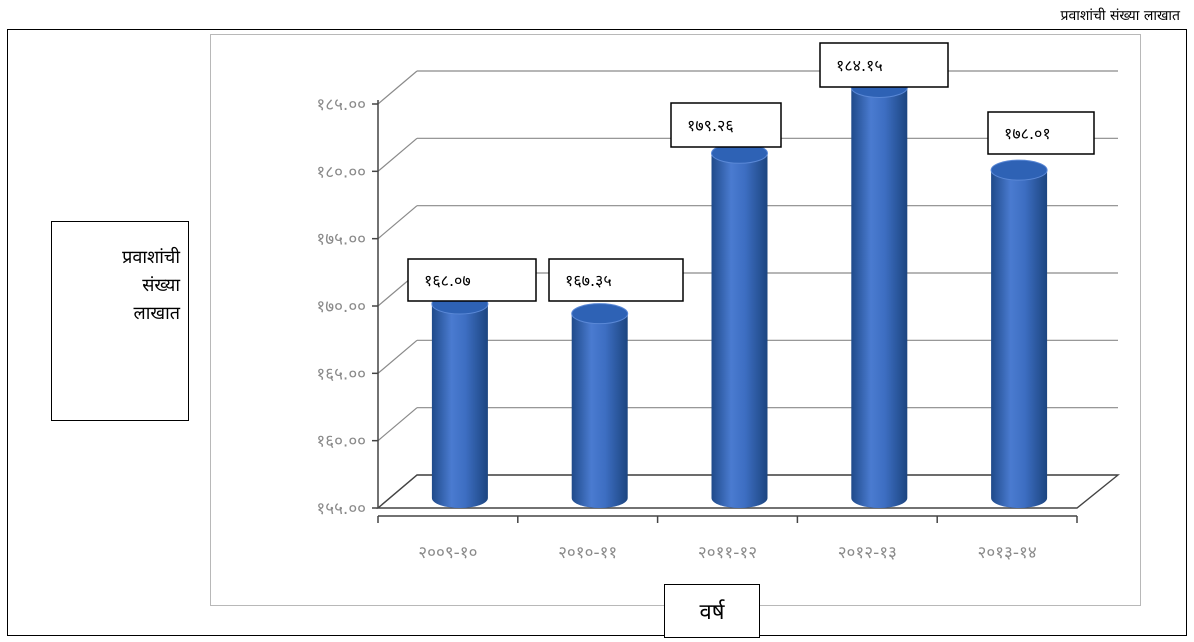 The height and width of the screenshot is (642, 1194). What do you see at coordinates (341, 442) in the screenshot?
I see `y-tick-label: १६०.००` at bounding box center [341, 442].